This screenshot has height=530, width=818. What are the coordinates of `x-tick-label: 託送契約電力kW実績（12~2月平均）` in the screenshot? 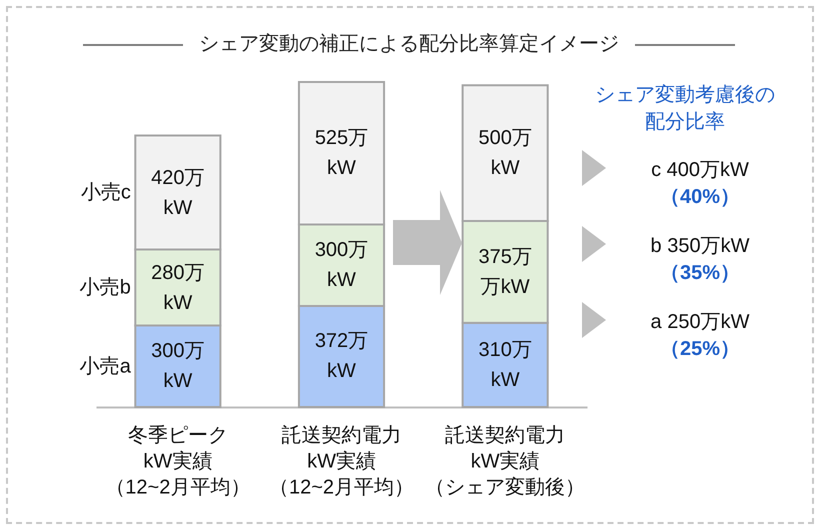 It's located at (341, 461).